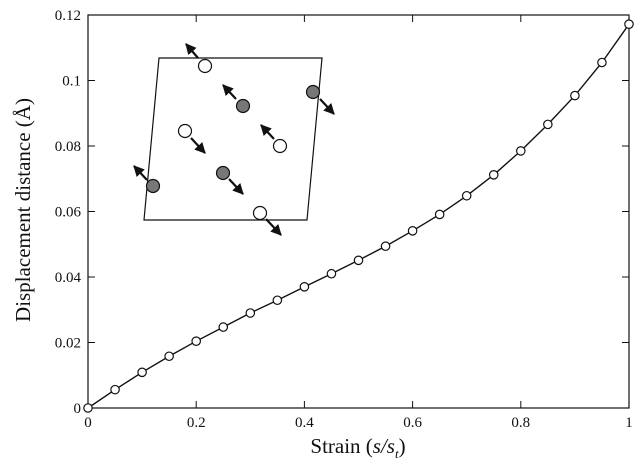  Describe the element at coordinates (68, 213) in the screenshot. I see `y-tick-label: 0.06` at that location.